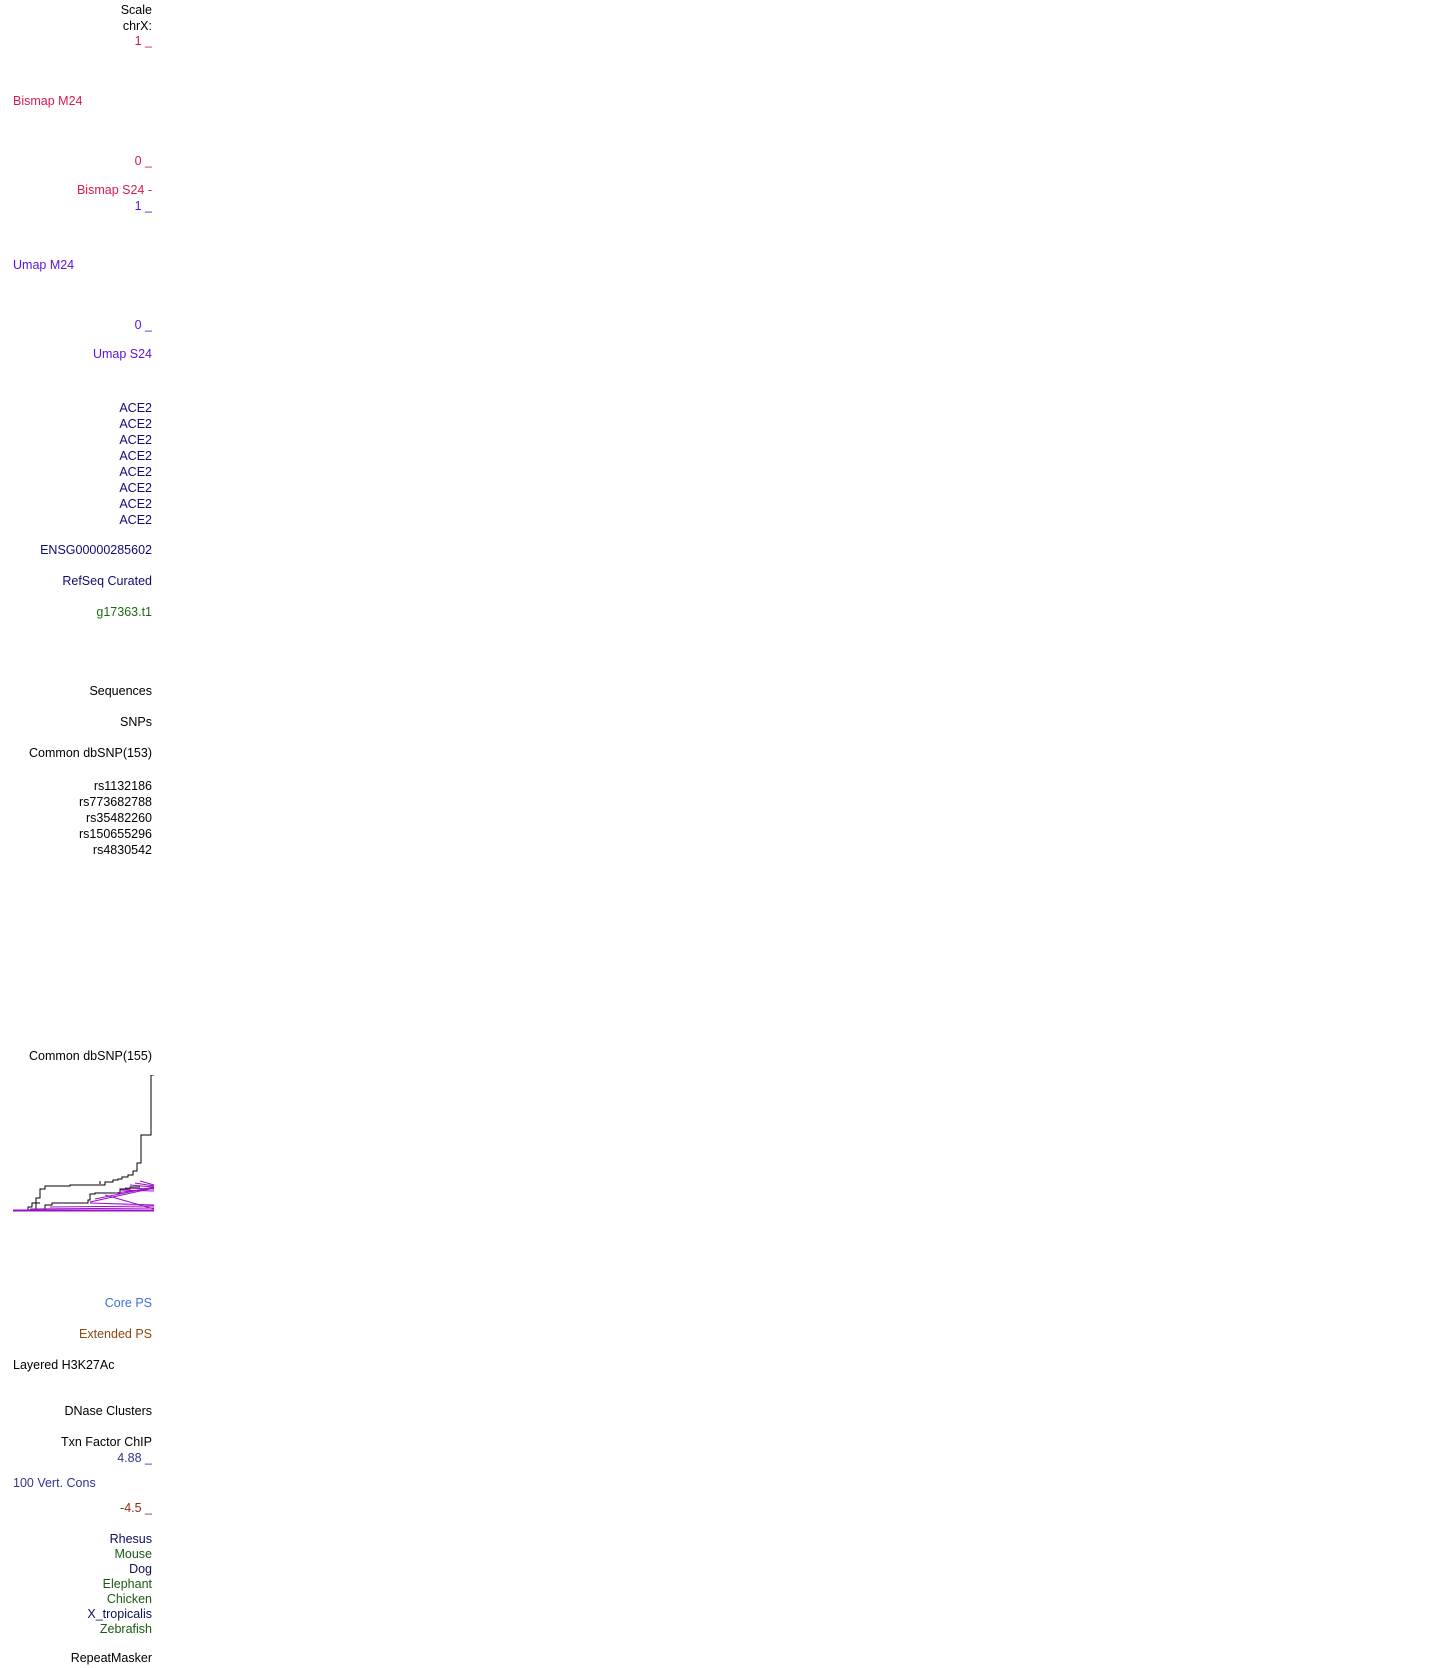 Image resolution: width=1443 pixels, height=1668 pixels. What do you see at coordinates (115, 802) in the screenshot?
I see `snp-id-item: rs773682788` at bounding box center [115, 802].